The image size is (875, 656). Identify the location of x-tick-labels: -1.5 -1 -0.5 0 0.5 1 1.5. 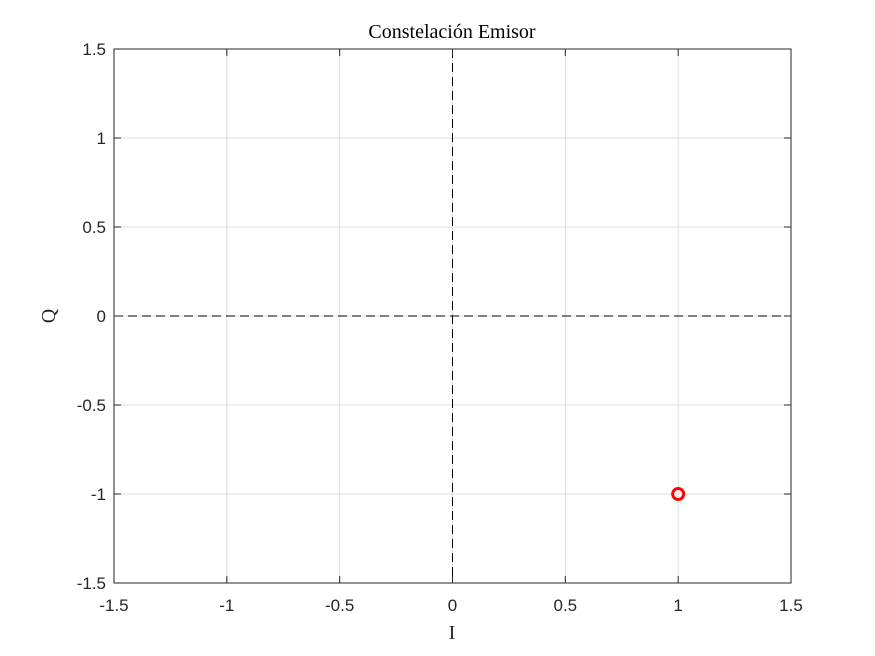
(450, 605).